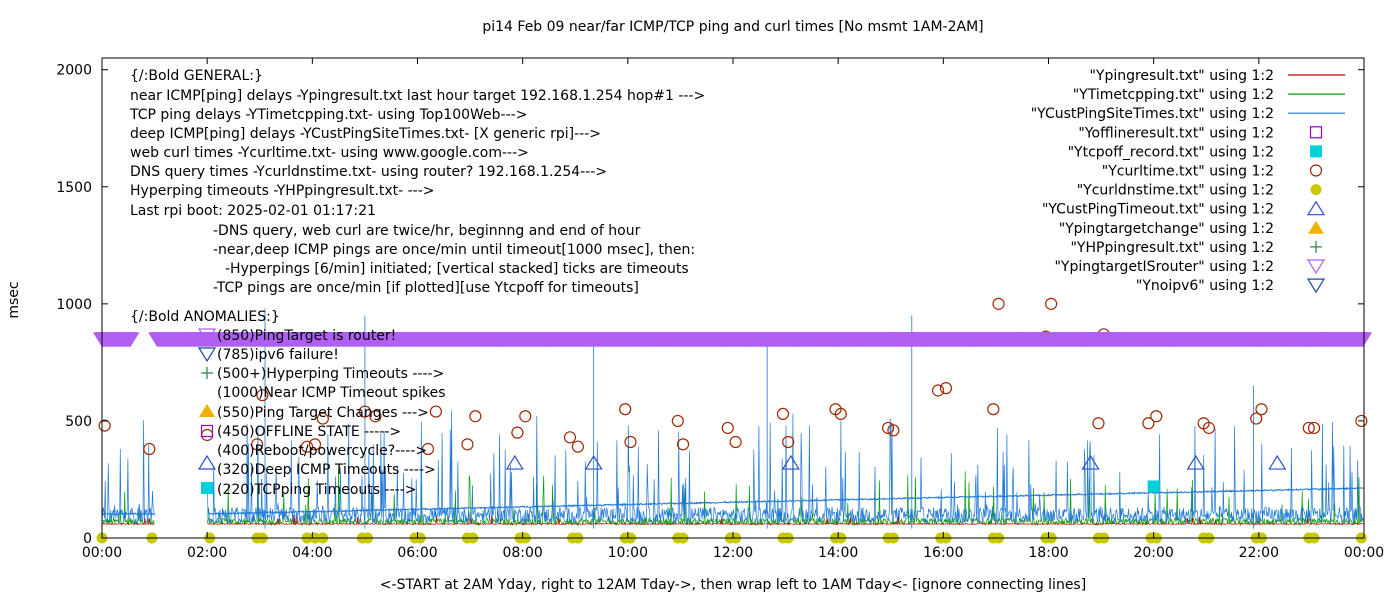 Image resolution: width=1400 pixels, height=600 pixels. Describe the element at coordinates (87, 539) in the screenshot. I see `y-tick-label: 0` at that location.